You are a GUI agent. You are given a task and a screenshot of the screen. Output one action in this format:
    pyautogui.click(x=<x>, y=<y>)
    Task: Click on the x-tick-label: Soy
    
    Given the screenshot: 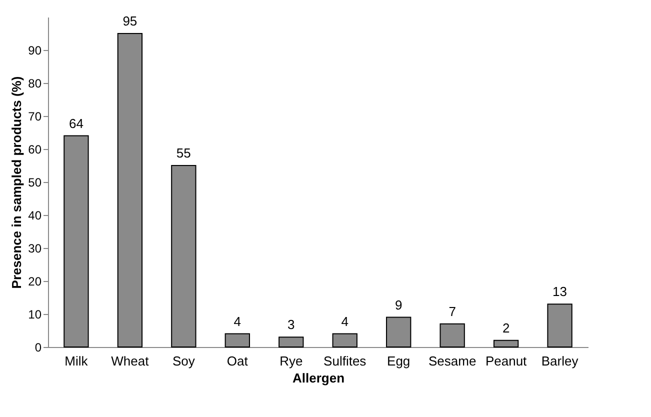 What is the action you would take?
    pyautogui.click(x=184, y=361)
    